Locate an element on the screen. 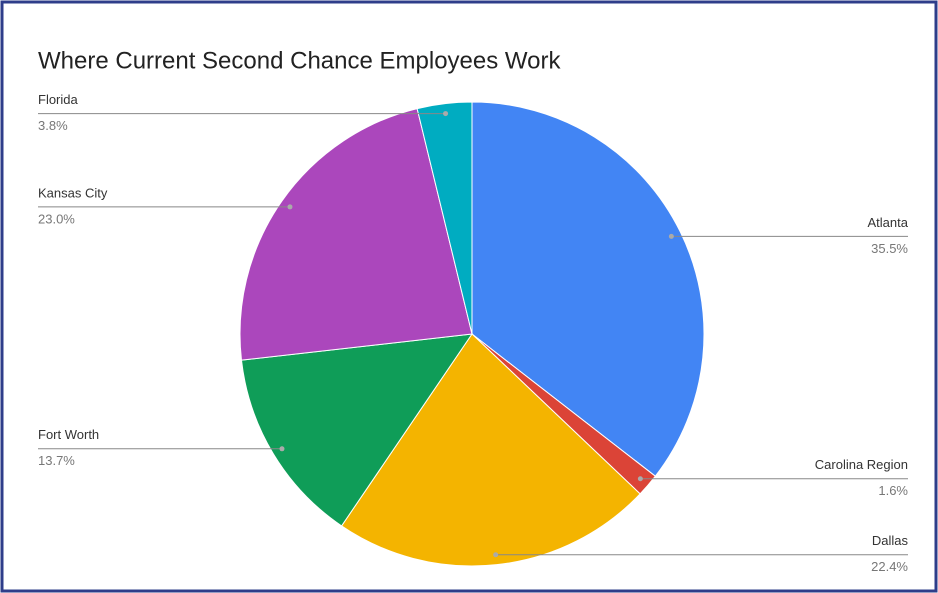 This screenshot has width=938, height=593. slice-label: Dallas is located at coordinates (890, 540).